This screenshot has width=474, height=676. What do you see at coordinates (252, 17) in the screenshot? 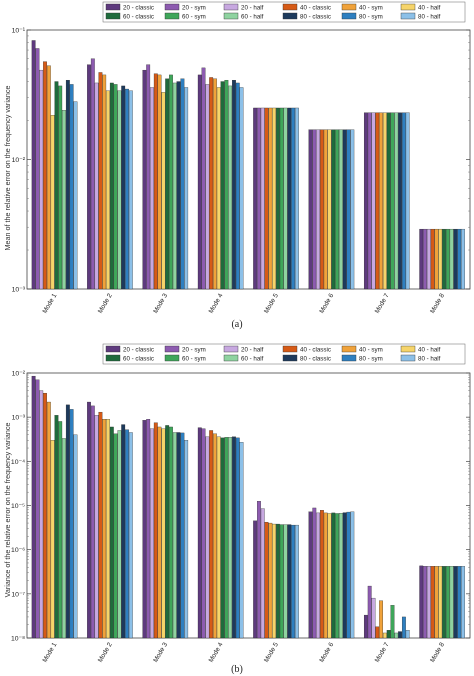
I see `legend-label: 60 - half` at bounding box center [252, 17].